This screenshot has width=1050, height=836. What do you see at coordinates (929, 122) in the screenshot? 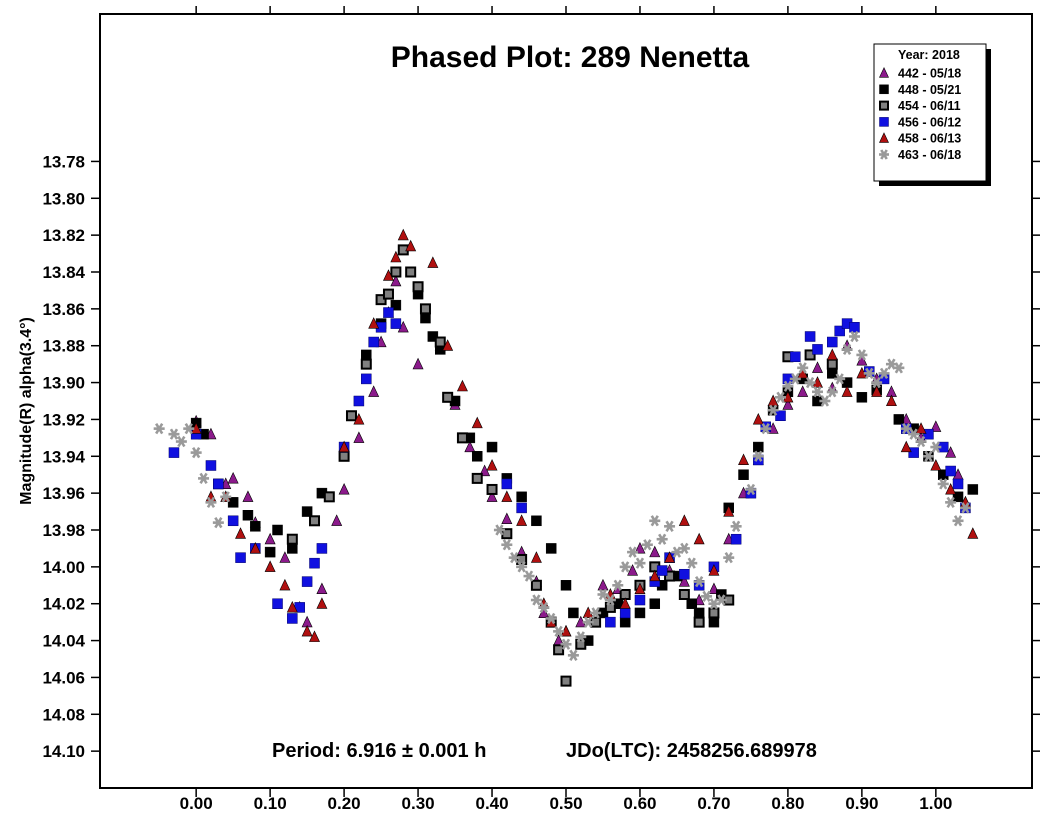
I see `legend-label: 456 - 06/12` at bounding box center [929, 122].